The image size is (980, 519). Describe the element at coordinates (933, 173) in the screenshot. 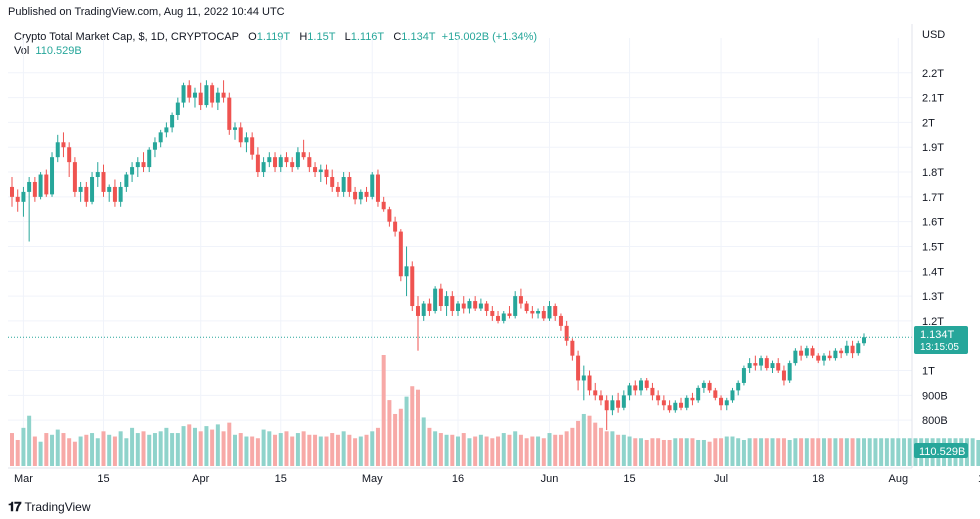

I see `y-tick-label: 1.8T` at that location.